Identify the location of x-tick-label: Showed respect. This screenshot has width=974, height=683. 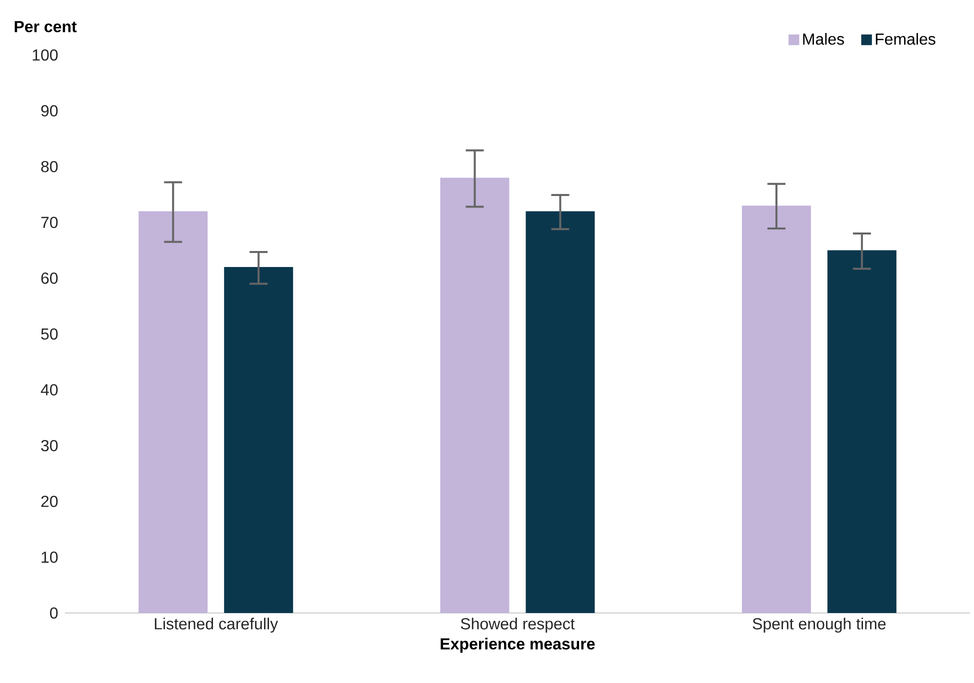
(517, 625).